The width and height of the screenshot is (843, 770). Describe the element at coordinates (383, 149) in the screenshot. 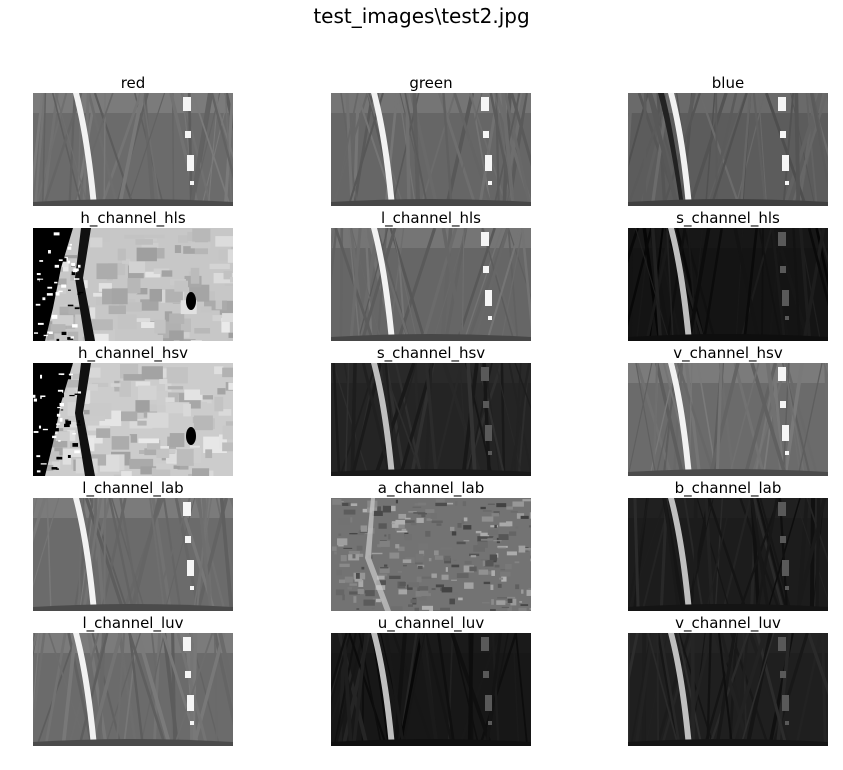

I see `lane-line` at that location.